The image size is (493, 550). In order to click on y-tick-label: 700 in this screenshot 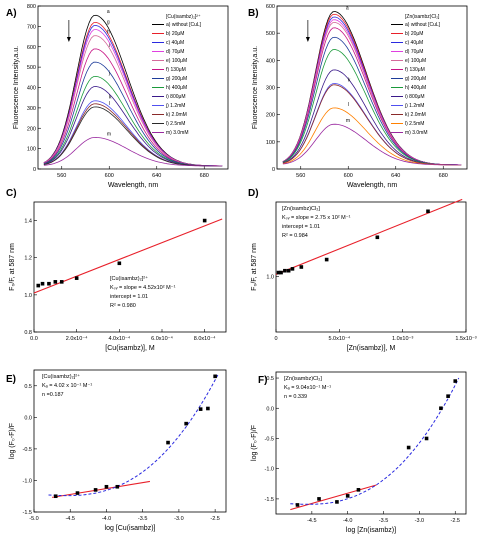, I will do `click(31, 27)`.